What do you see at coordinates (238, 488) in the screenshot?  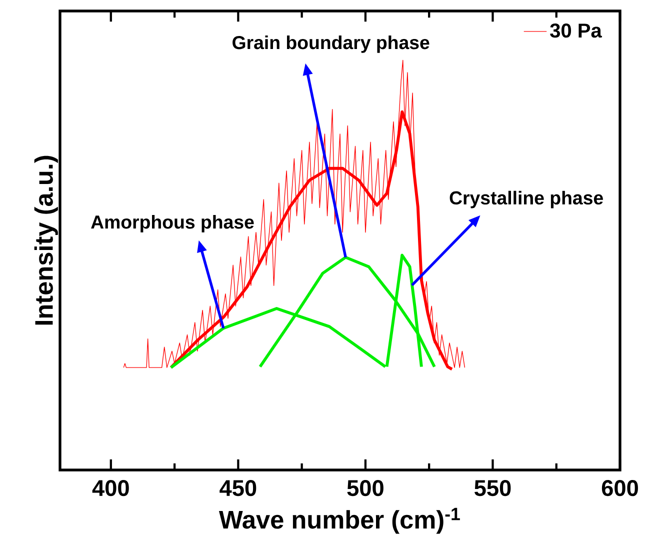 I see `x-tick-label: 450` at bounding box center [238, 488].